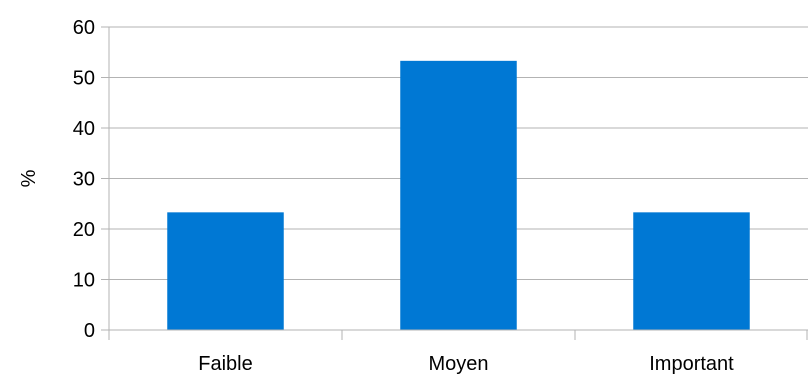 The height and width of the screenshot is (380, 808). Describe the element at coordinates (225, 364) in the screenshot. I see `x-tick-label-faible: Faible` at that location.